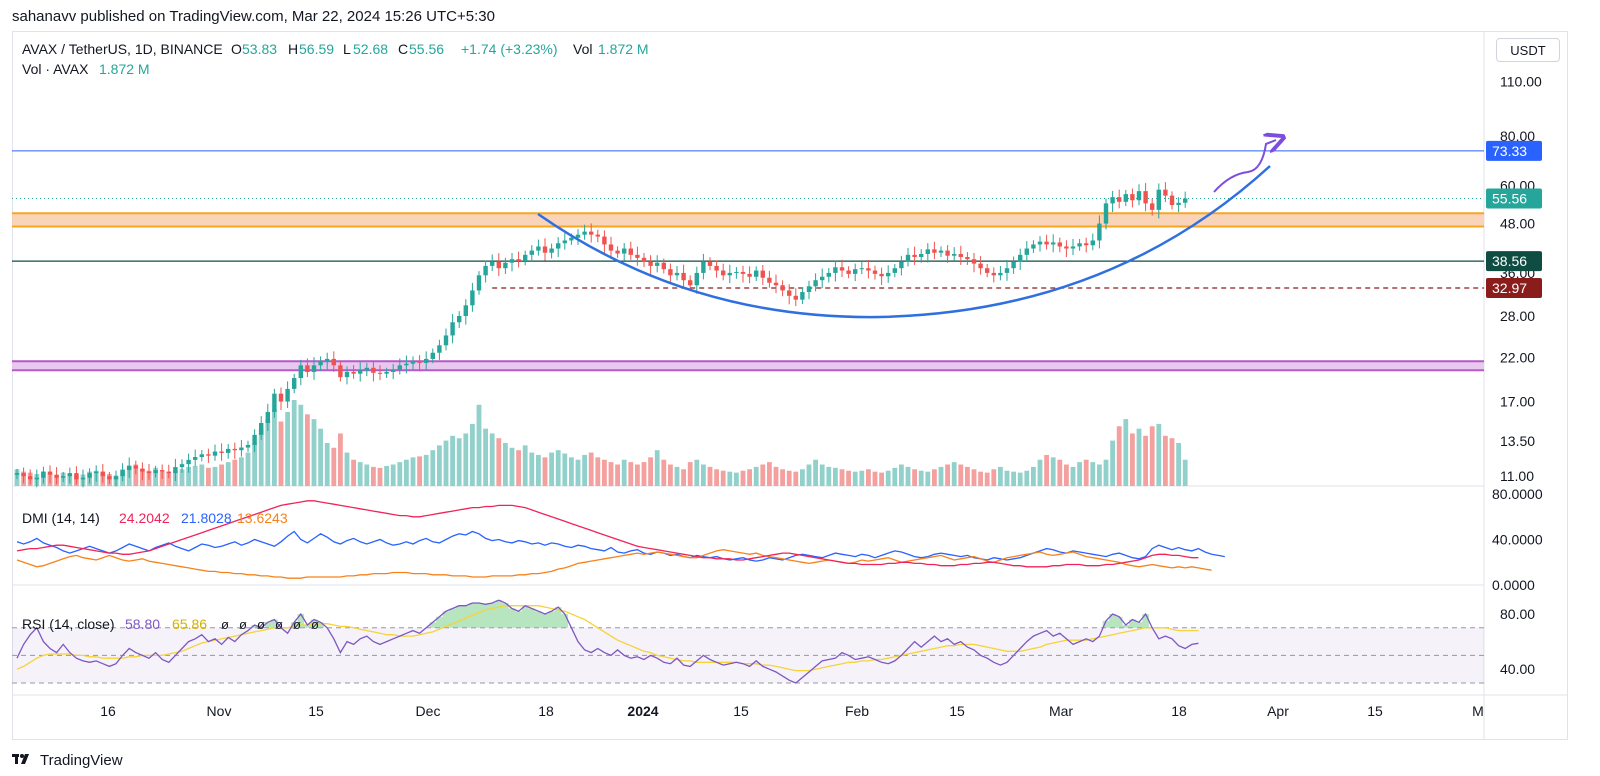  I want to click on low-value: 52.68, so click(370, 49).